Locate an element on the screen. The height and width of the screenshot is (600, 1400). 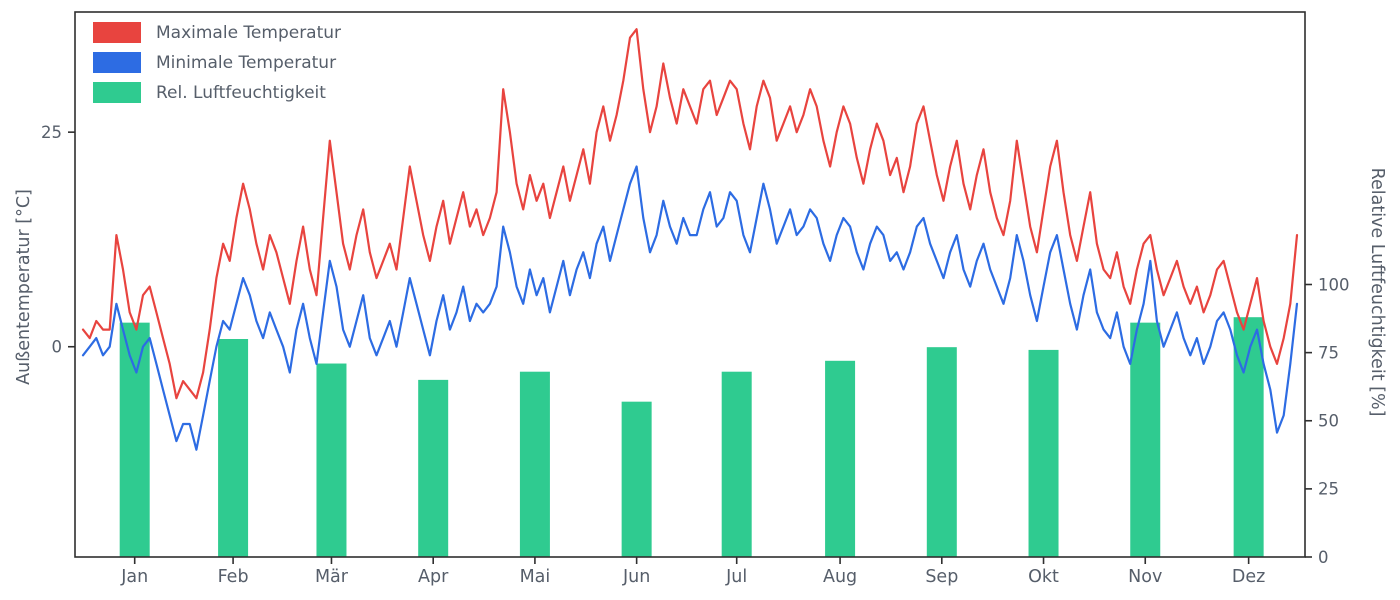
right-tick-label: 0 is located at coordinates (1323, 557).